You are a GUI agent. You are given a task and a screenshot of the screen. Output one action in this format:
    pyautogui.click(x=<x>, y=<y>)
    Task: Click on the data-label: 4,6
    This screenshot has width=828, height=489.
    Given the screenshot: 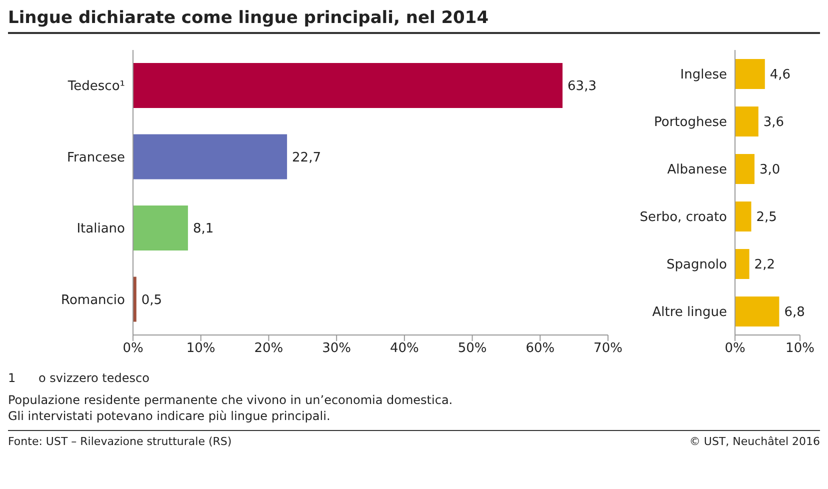 What is the action you would take?
    pyautogui.click(x=780, y=75)
    